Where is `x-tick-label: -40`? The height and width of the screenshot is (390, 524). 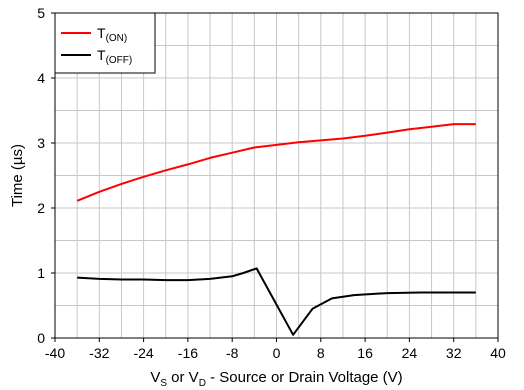 x-tick-label: -40 is located at coordinates (55, 353).